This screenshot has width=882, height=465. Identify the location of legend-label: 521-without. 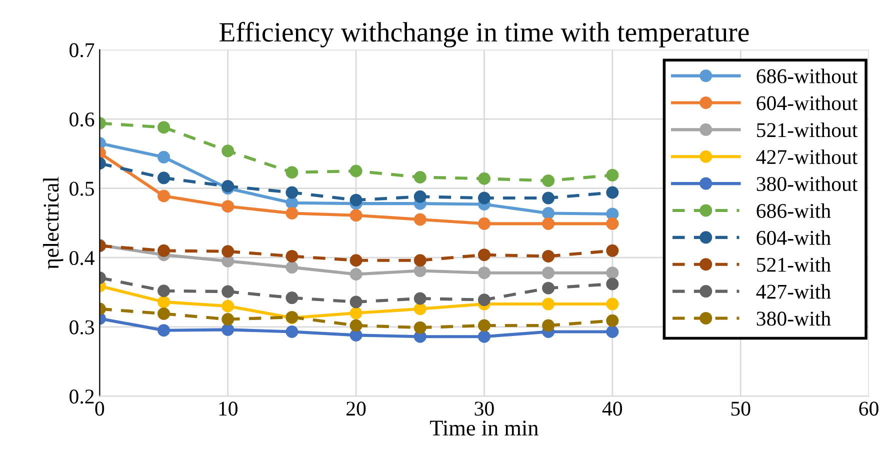
(807, 130).